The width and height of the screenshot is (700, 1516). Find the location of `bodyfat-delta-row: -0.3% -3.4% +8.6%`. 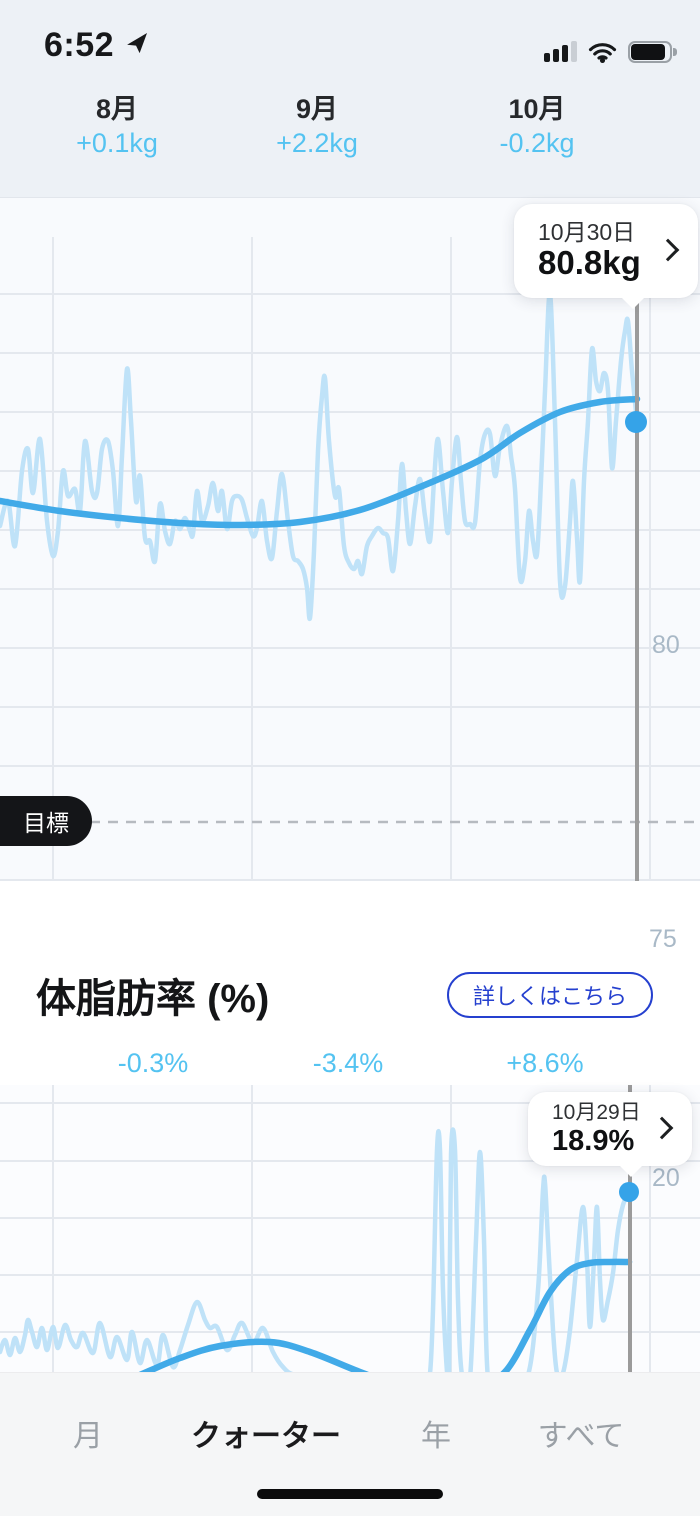

bodyfat-delta-row: -0.3% -3.4% +8.6% is located at coordinates (350, 1065).